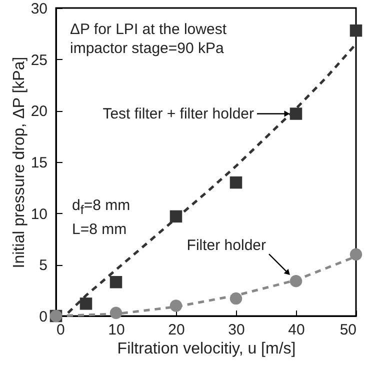 The width and height of the screenshot is (370, 370). What do you see at coordinates (43, 317) in the screenshot?
I see `y-tick-label: 0` at bounding box center [43, 317].